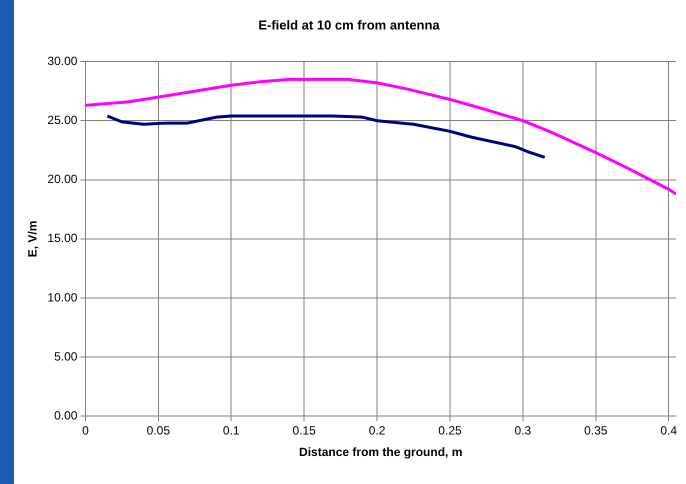 Image resolution: width=686 pixels, height=484 pixels. Describe the element at coordinates (669, 431) in the screenshot. I see `x-tick-label: 0.4` at that location.